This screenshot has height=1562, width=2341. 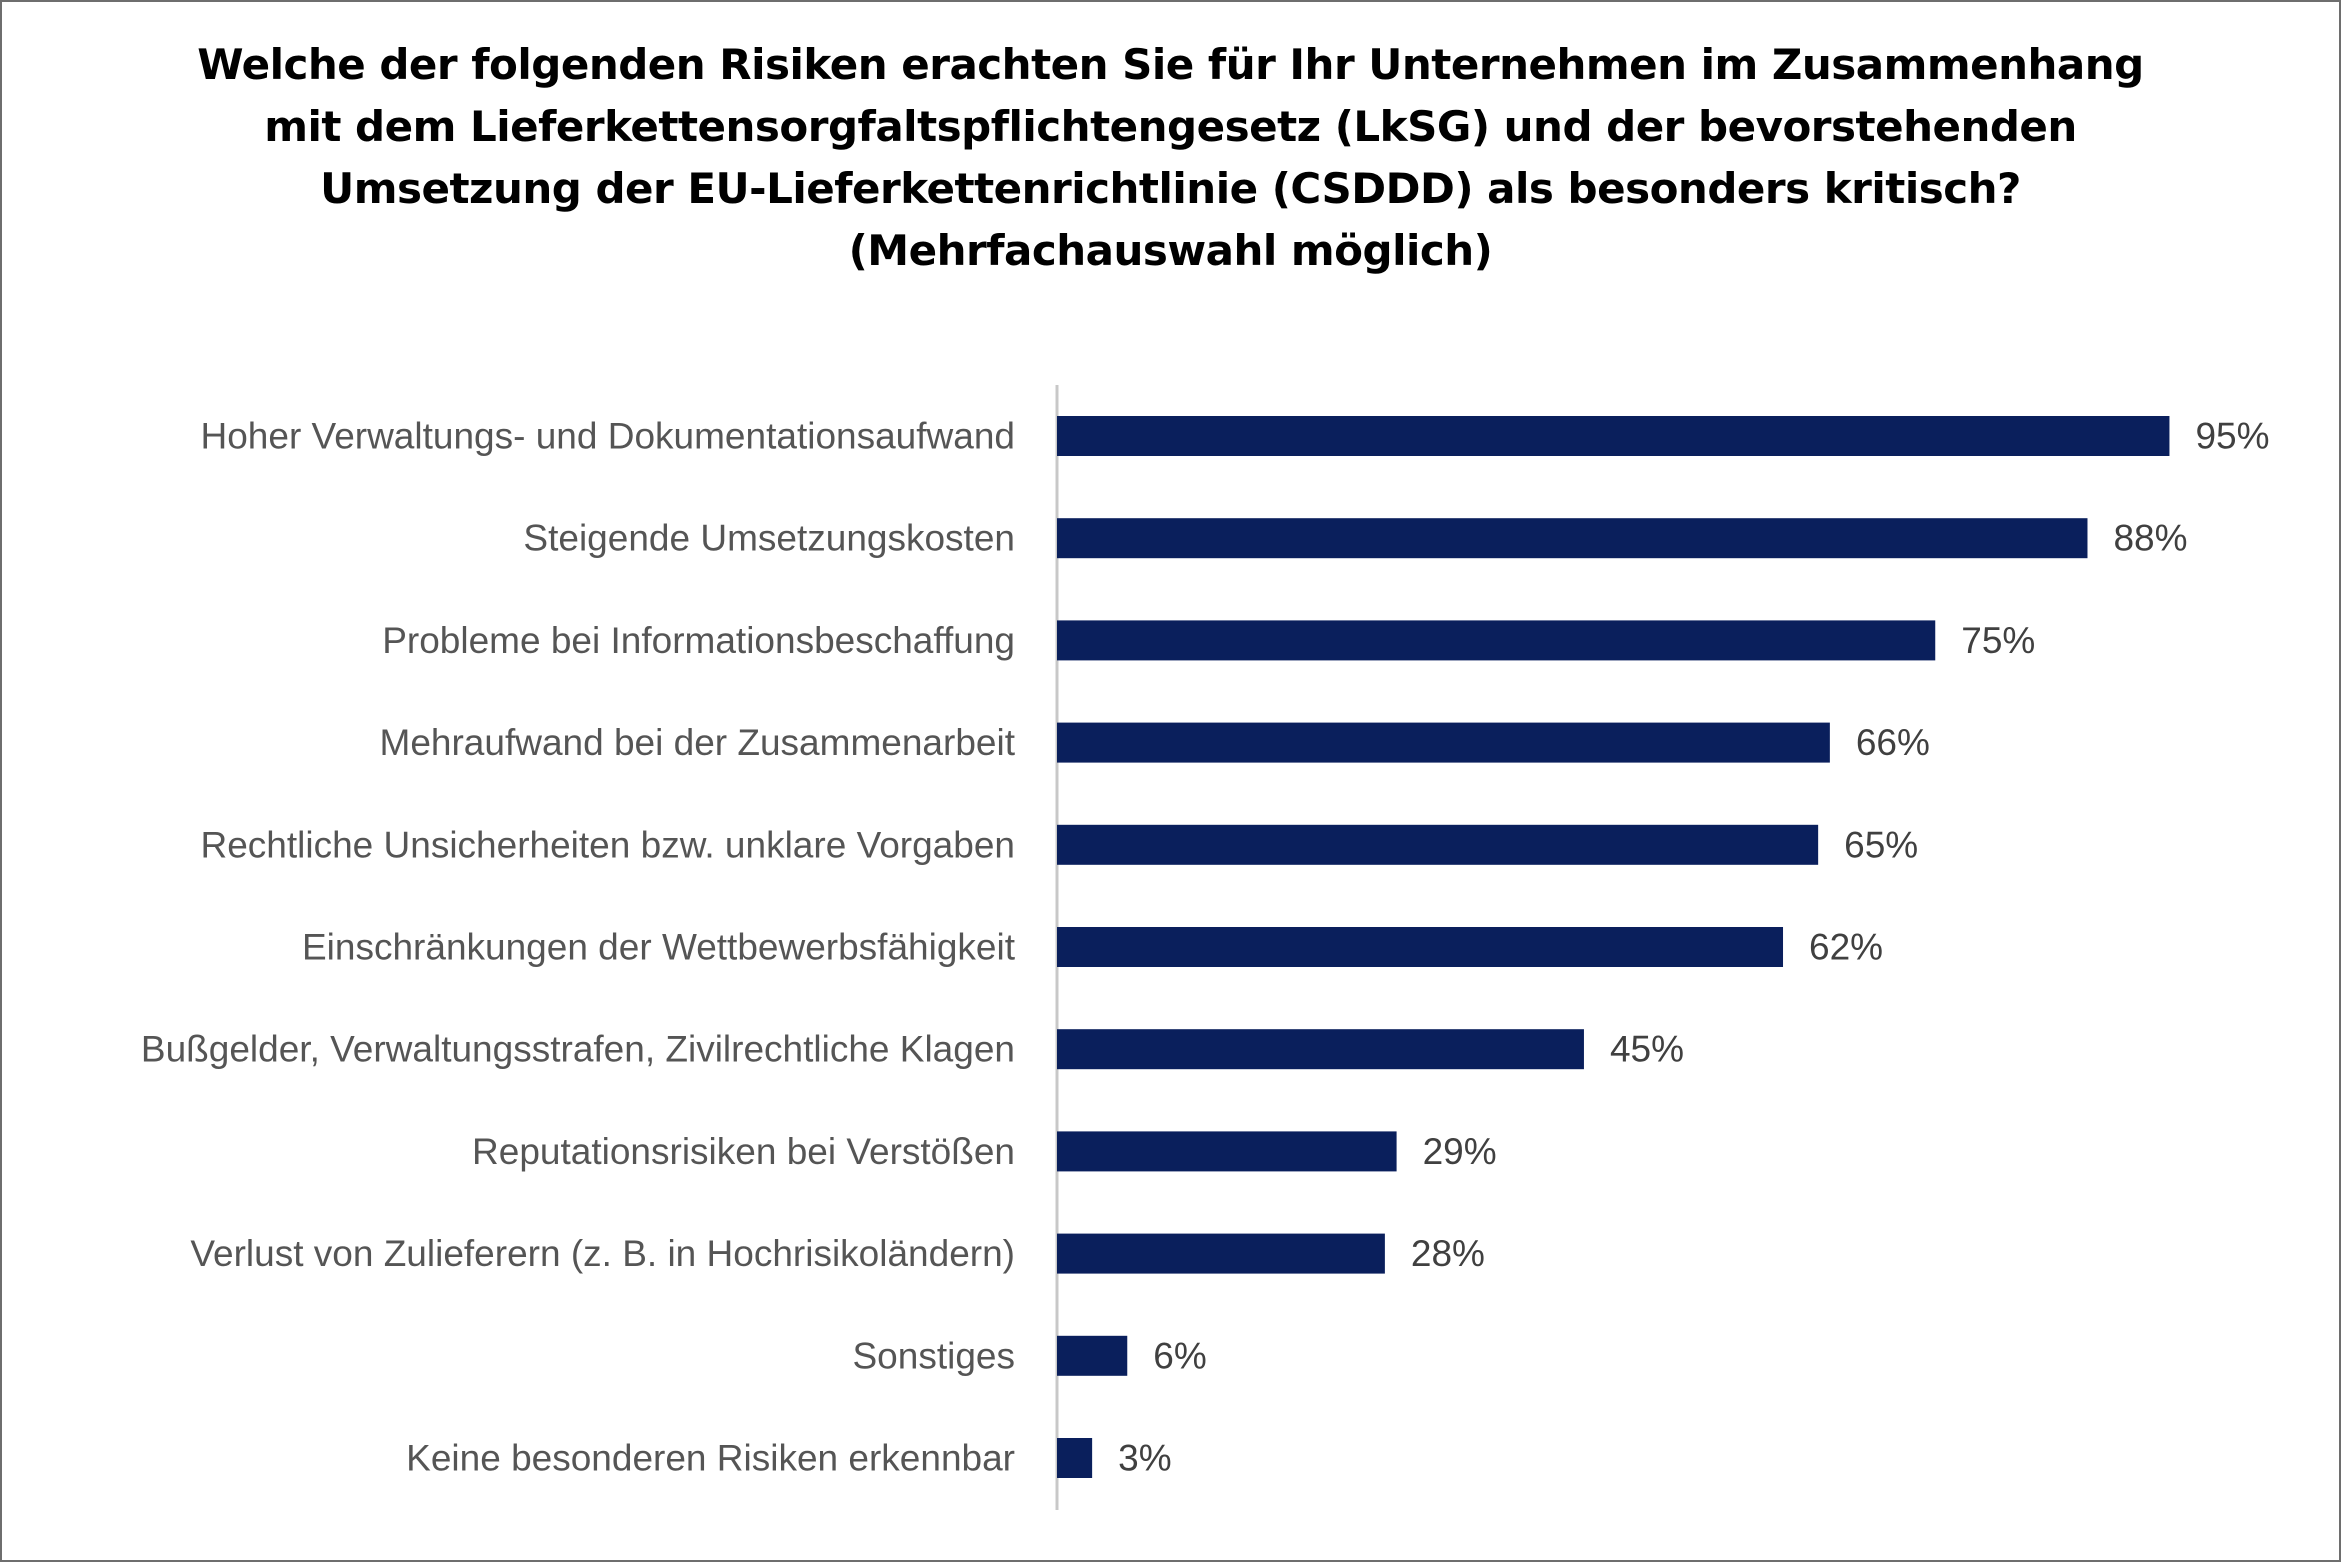 What do you see at coordinates (743, 1151) in the screenshot?
I see `category-label-8: Reputationsrisiken bei Verstößen` at bounding box center [743, 1151].